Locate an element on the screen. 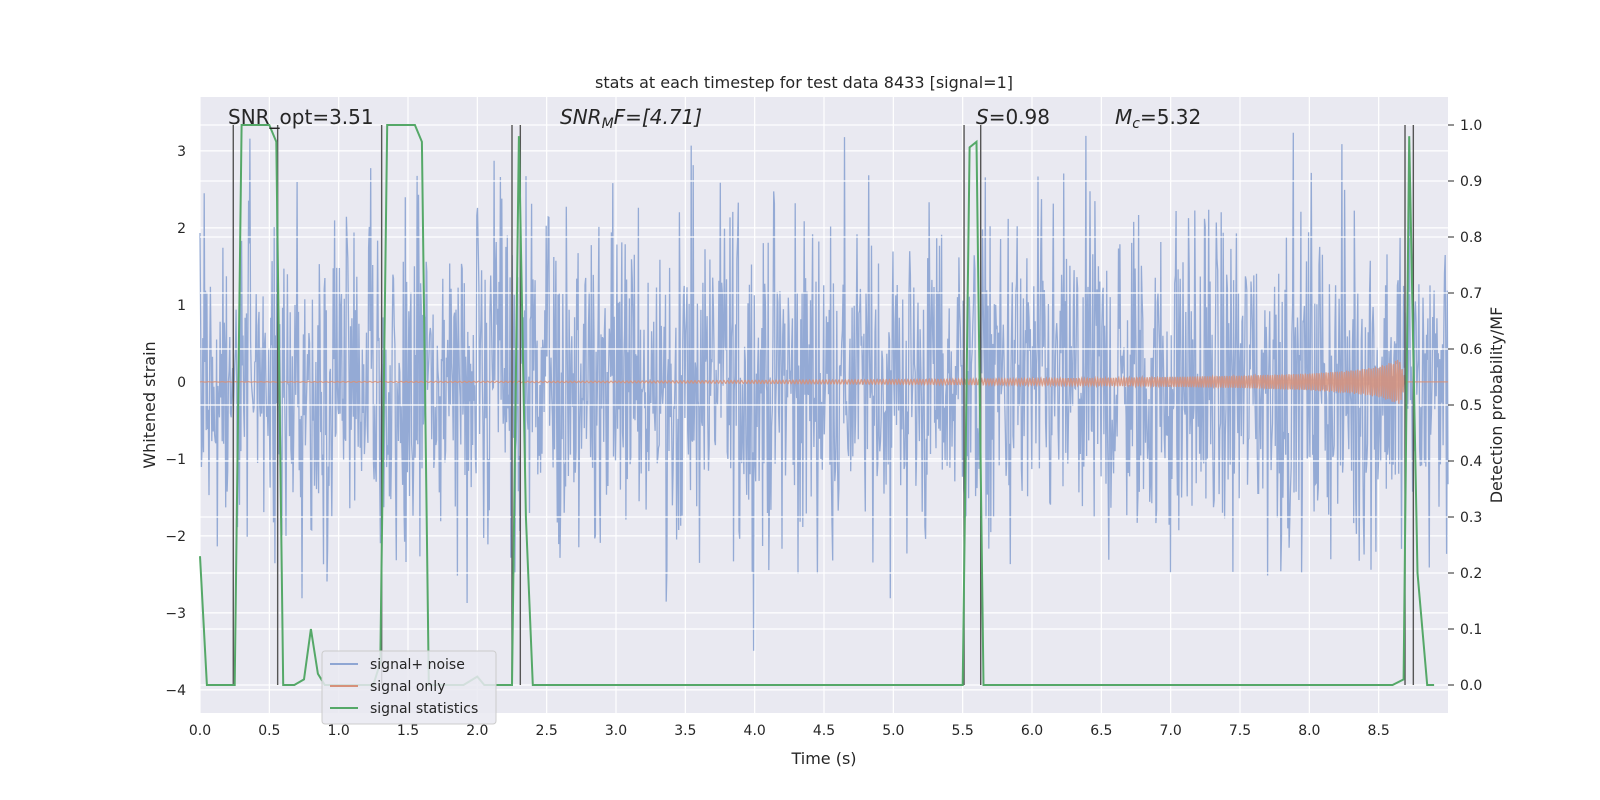 This screenshot has width=1600, height=800. x-tick-label: 4.5 is located at coordinates (824, 731).